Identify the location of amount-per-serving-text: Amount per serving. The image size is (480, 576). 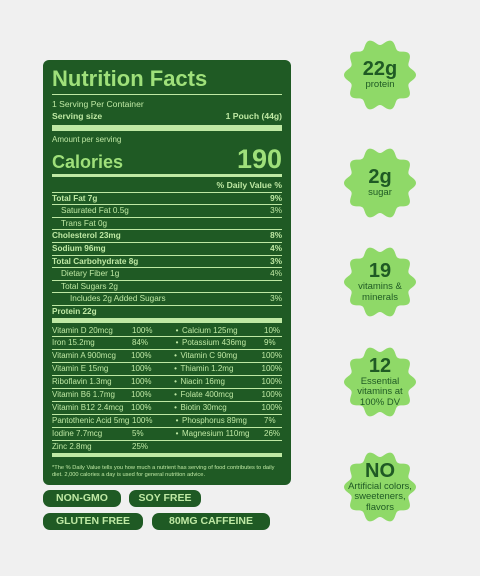
(87, 139).